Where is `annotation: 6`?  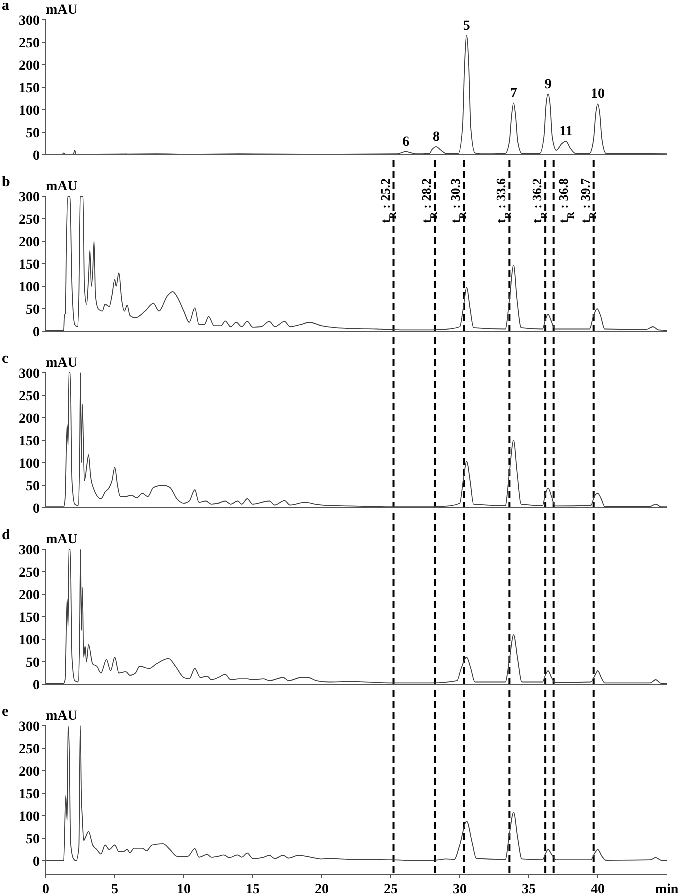 annotation: 6 is located at coordinates (406, 142).